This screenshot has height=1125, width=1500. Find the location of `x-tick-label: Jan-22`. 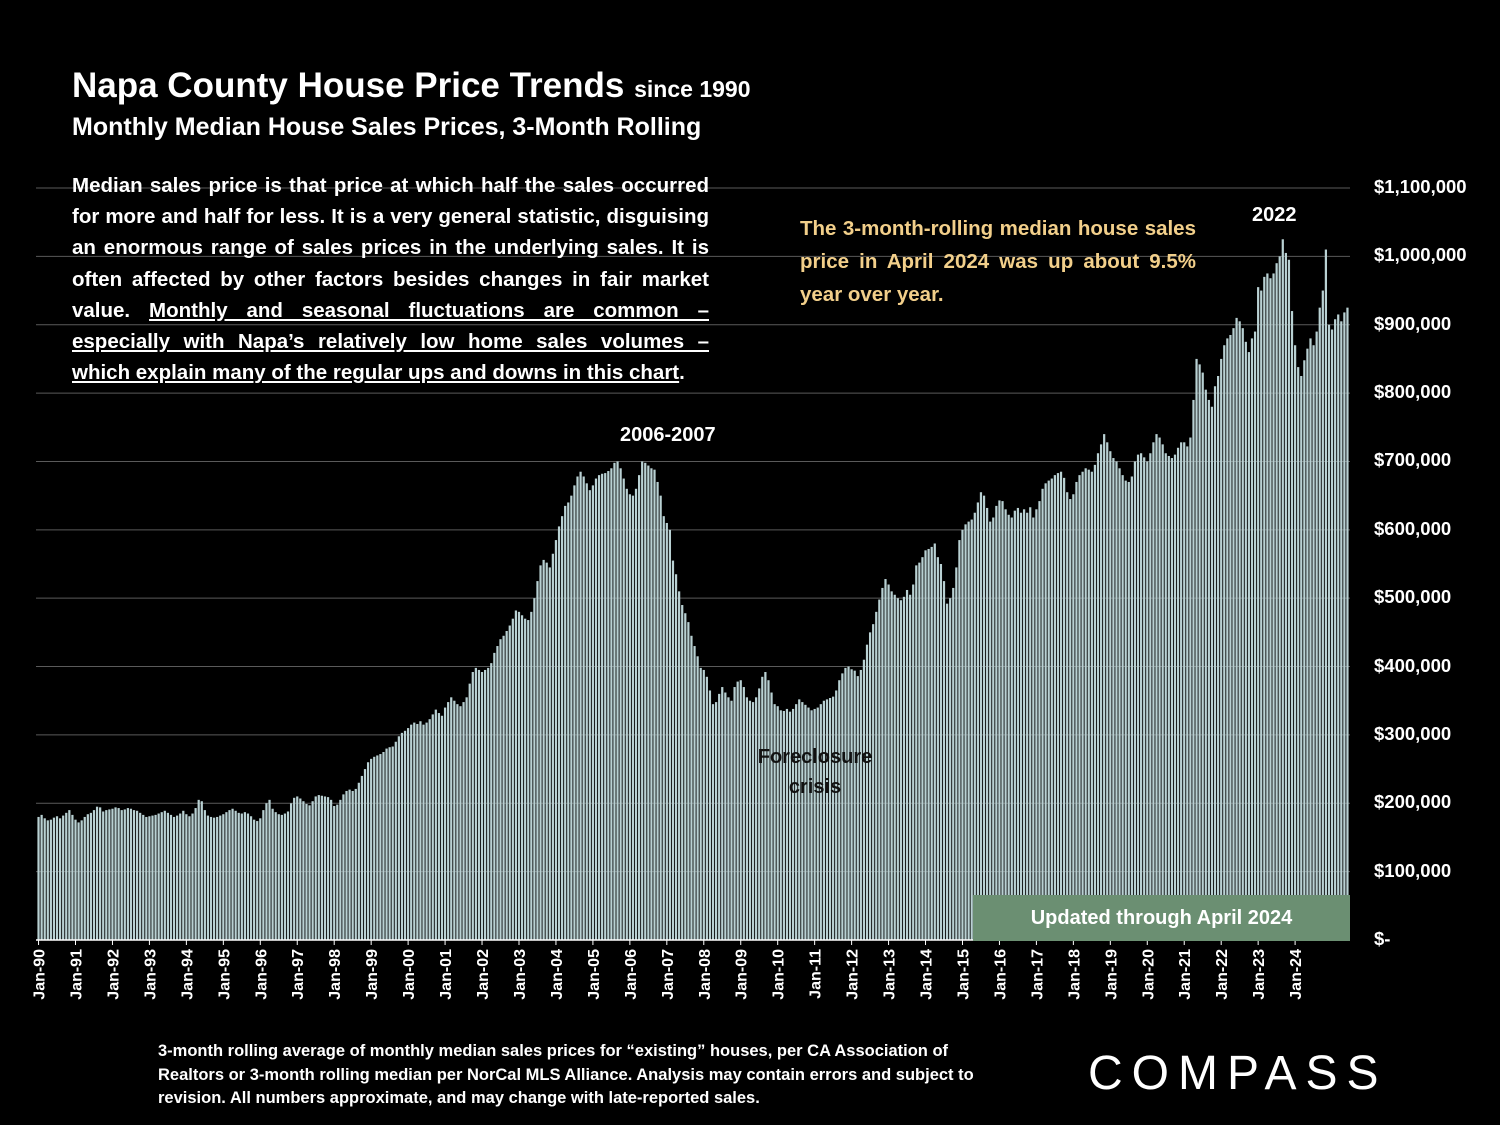

x-tick-label: Jan-22 is located at coordinates (1222, 974).